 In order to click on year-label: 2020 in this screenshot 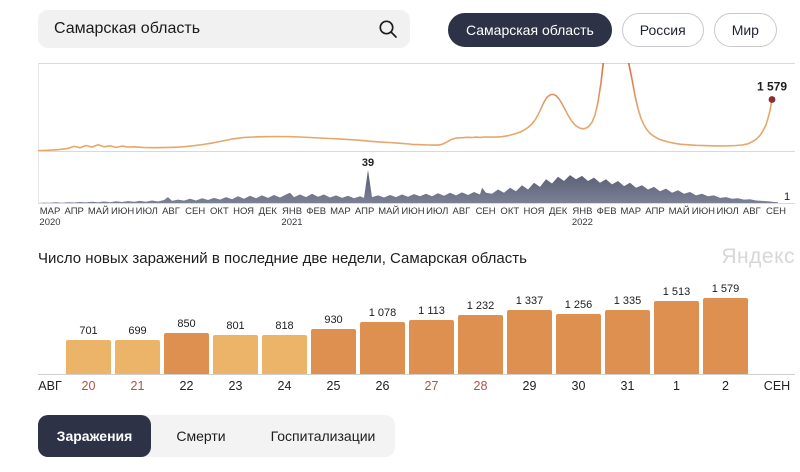, I will do `click(50, 222)`.